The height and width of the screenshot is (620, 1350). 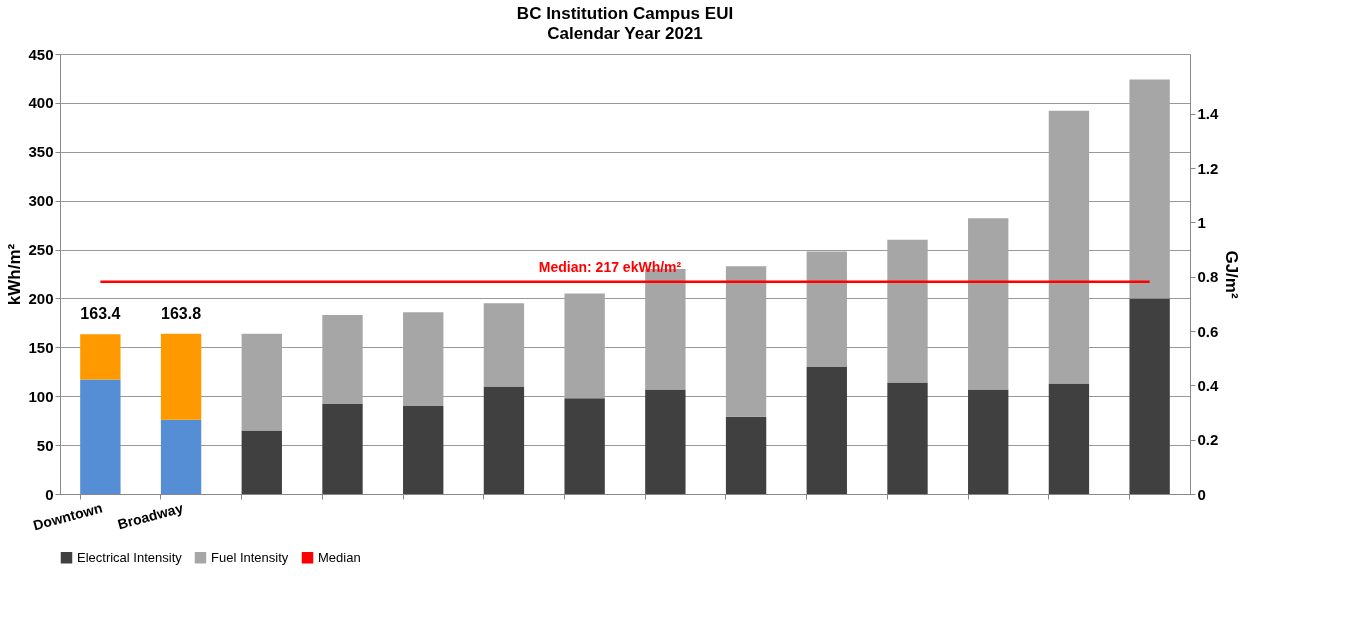 I want to click on y-tick-label: 50, so click(x=45, y=445).